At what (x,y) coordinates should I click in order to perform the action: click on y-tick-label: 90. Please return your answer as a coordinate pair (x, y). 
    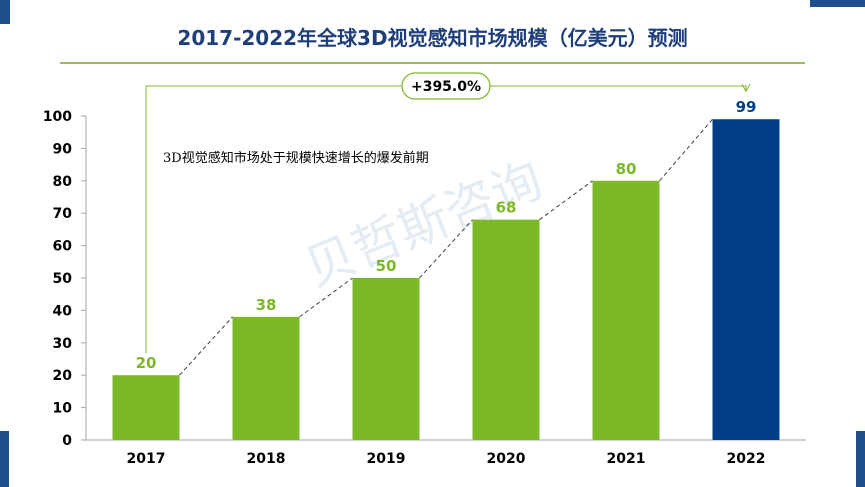
    Looking at the image, I should click on (63, 149).